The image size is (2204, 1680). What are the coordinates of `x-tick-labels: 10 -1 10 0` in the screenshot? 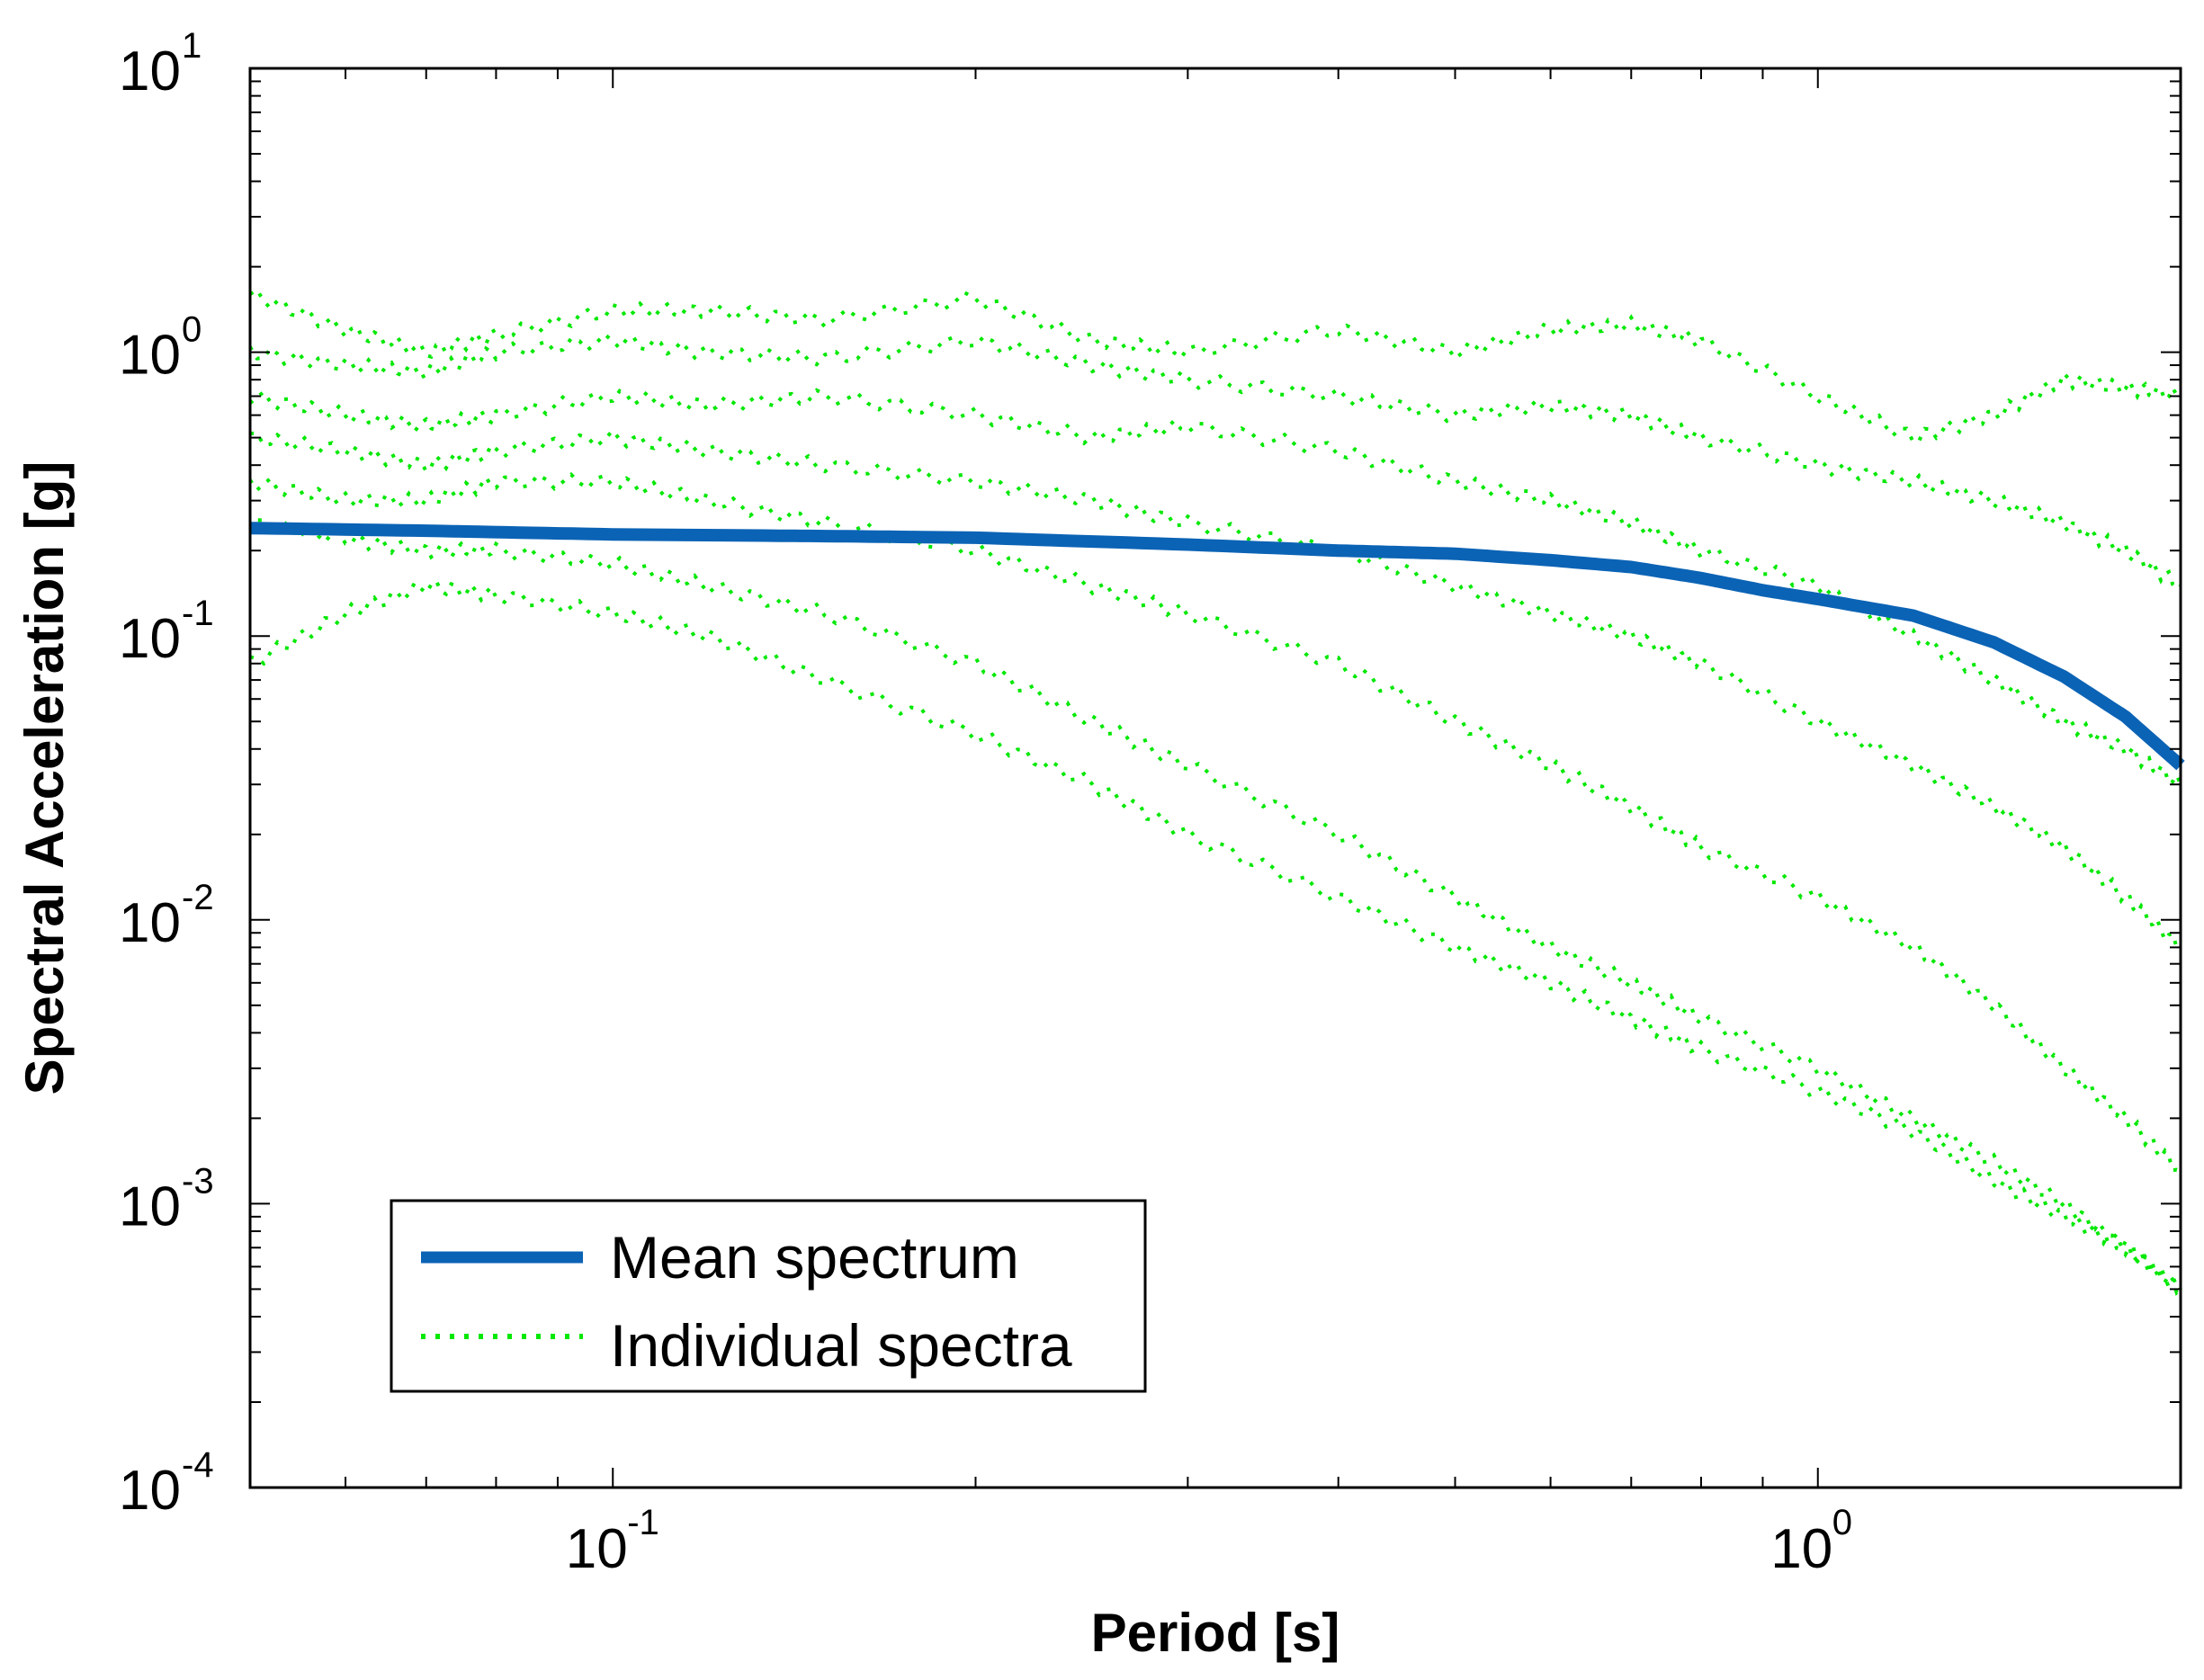 It's located at (1209, 1541).